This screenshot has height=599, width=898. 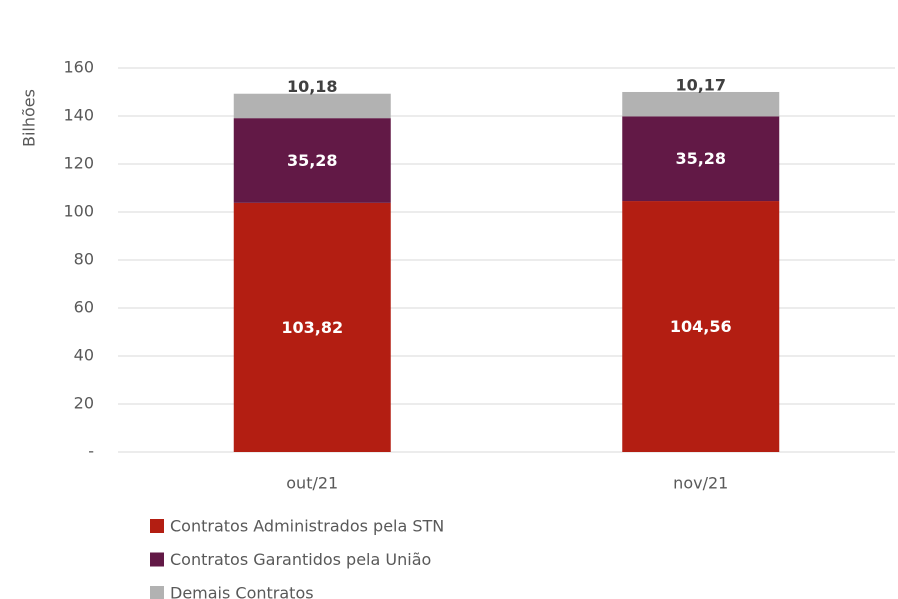 I want to click on data-label: 10,17, so click(x=700, y=84).